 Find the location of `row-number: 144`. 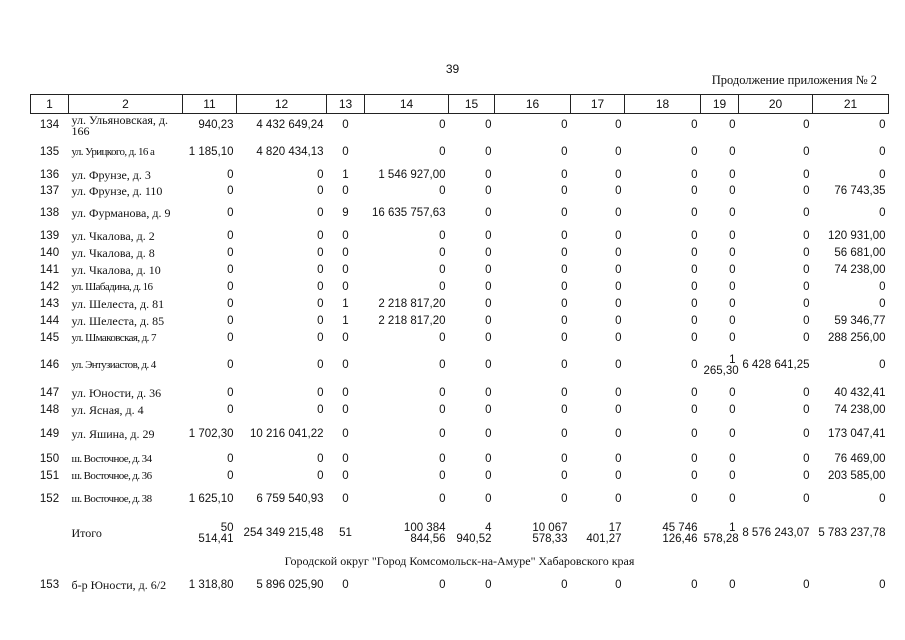

row-number: 144 is located at coordinates (49, 320).